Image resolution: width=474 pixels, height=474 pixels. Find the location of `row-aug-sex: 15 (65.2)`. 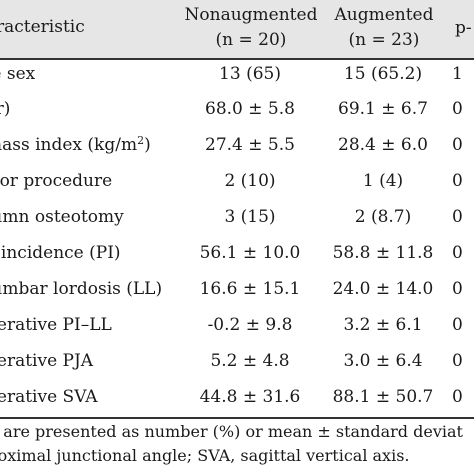

row-aug-sex: 15 (65.2) is located at coordinates (383, 74).